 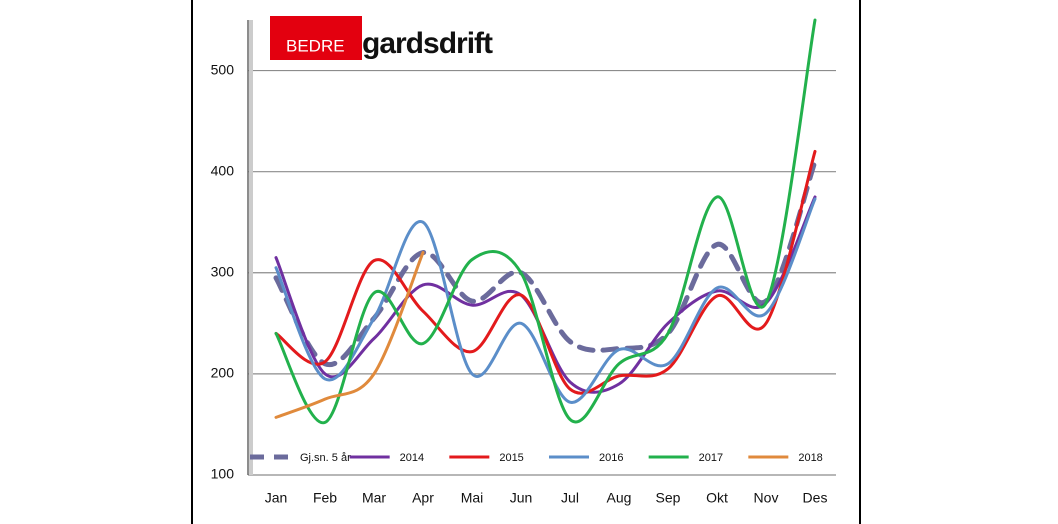 What do you see at coordinates (276, 498) in the screenshot?
I see `x-tick-label: Jan` at bounding box center [276, 498].